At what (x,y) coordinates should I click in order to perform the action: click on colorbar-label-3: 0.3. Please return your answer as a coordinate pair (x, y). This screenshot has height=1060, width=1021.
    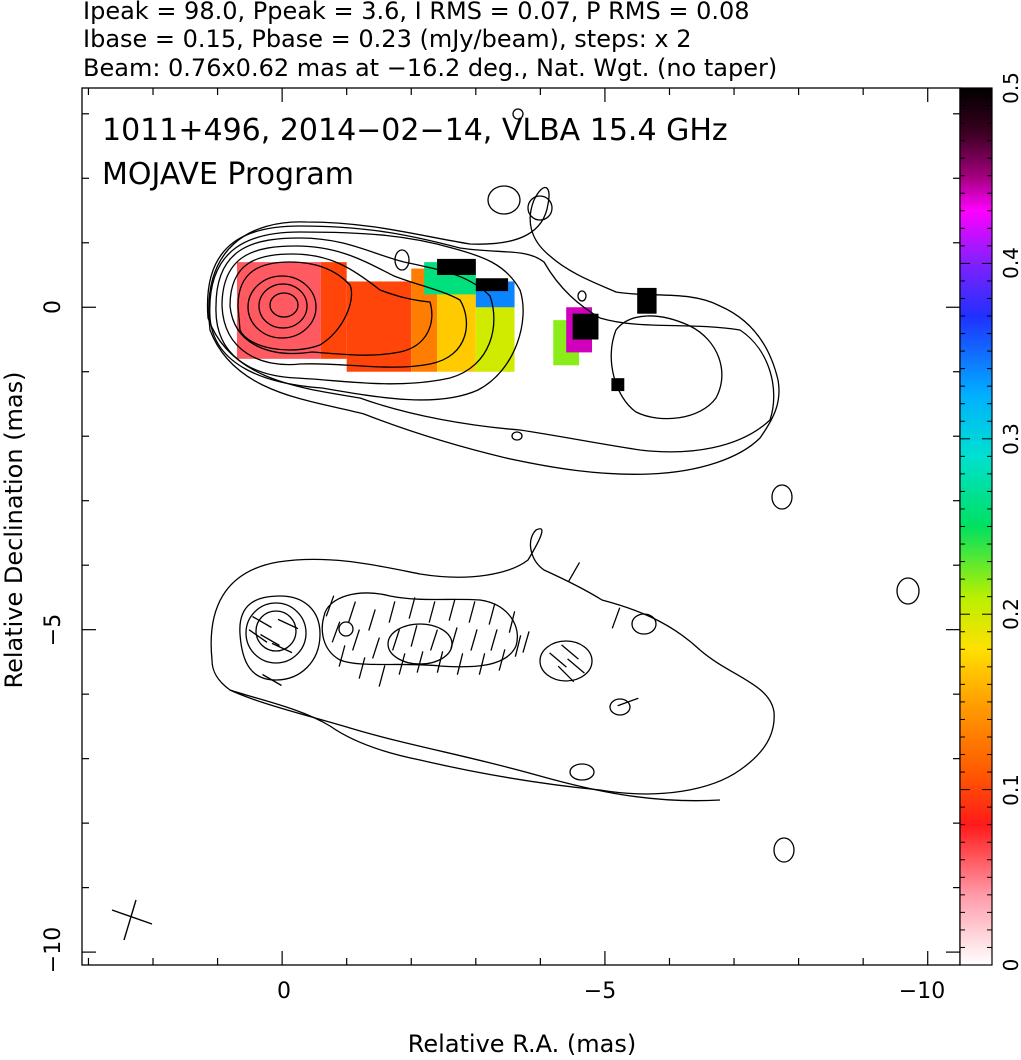
    Looking at the image, I should click on (1010, 439).